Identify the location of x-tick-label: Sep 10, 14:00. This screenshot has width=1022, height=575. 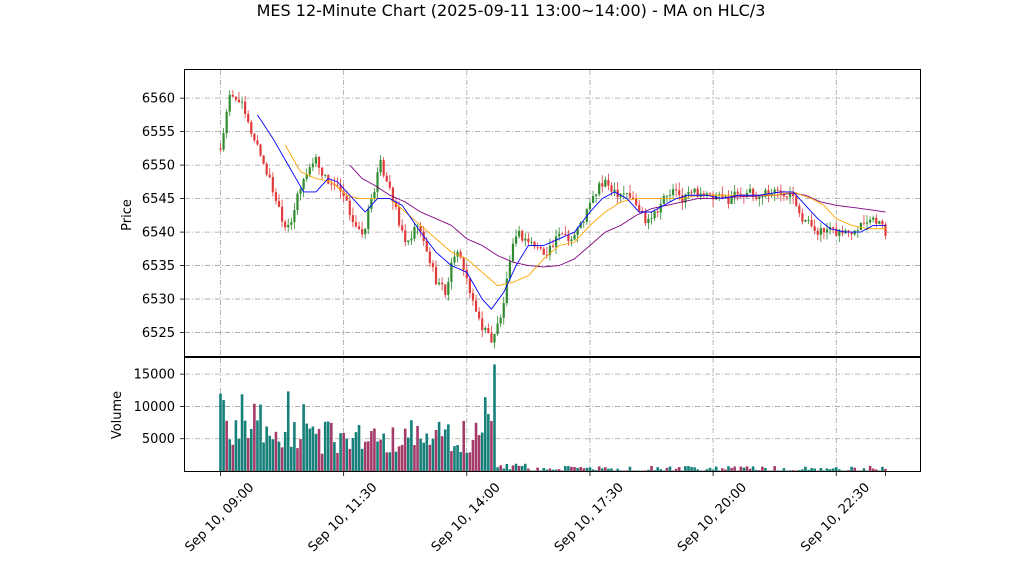
(466, 517).